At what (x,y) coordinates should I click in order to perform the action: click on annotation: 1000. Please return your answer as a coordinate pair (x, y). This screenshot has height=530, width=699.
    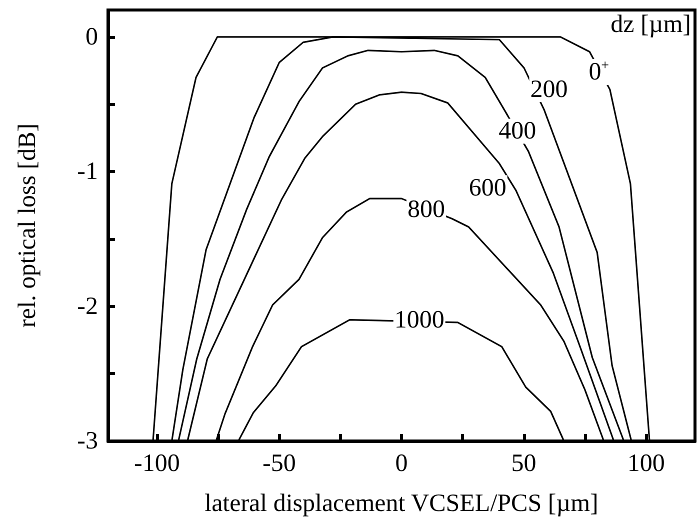
    Looking at the image, I should click on (419, 320).